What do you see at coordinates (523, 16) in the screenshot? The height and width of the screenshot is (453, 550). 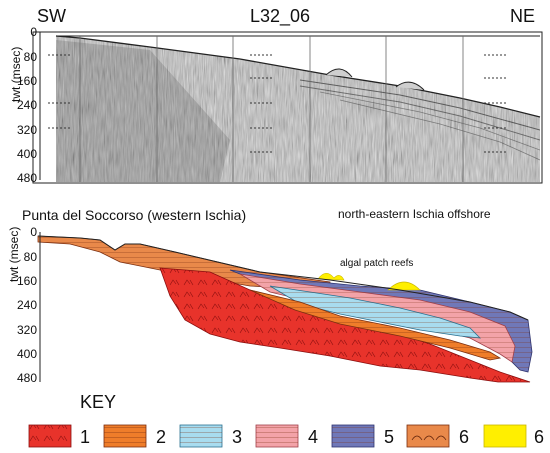 I see `direction-ne-label: NE` at bounding box center [523, 16].